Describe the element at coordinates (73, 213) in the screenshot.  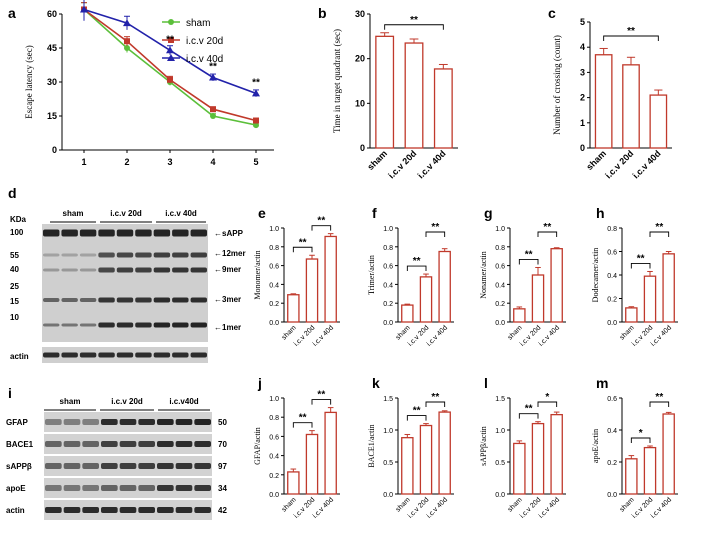
I see `blot-d-group-label: sham` at that location.